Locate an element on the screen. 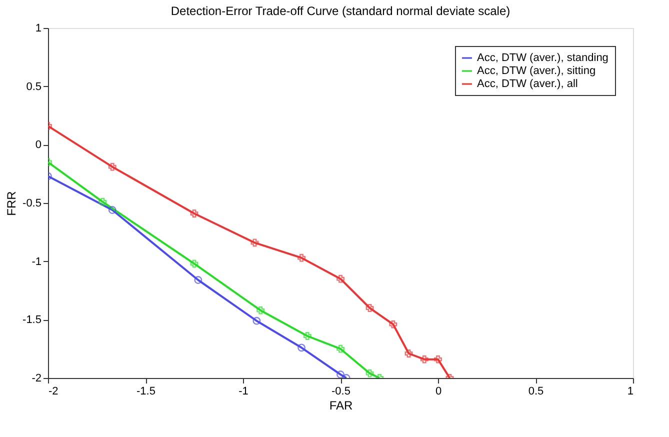 The height and width of the screenshot is (437, 669). chart-title: Detection-Error Trade-off Curve (standard normal deviate scale) is located at coordinates (340, 11).